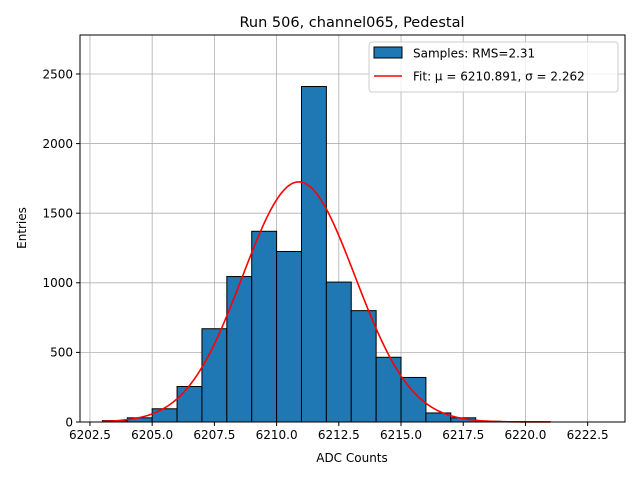 The width and height of the screenshot is (640, 480). What do you see at coordinates (339, 435) in the screenshot?
I see `x-tick-label-4: 6212.5` at bounding box center [339, 435].